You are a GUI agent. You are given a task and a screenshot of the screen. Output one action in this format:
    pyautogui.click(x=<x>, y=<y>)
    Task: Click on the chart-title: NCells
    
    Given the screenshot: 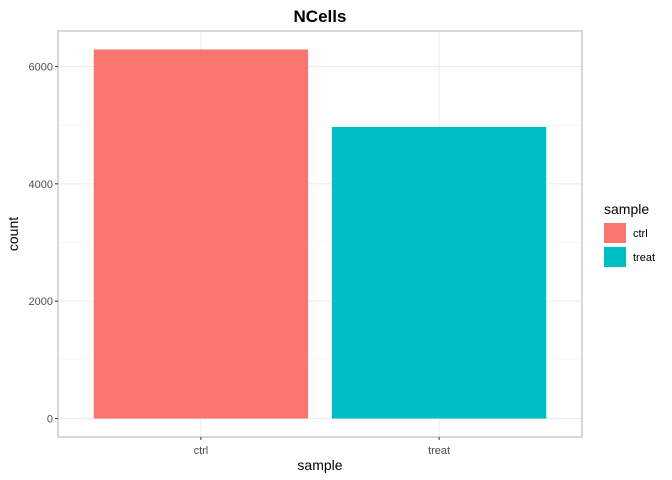 What is the action you would take?
    pyautogui.click(x=320, y=16)
    